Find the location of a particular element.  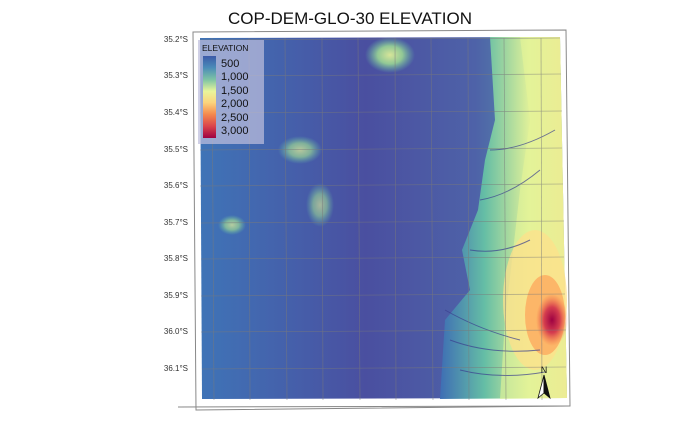

legend-label: 2,500 is located at coordinates (235, 118).